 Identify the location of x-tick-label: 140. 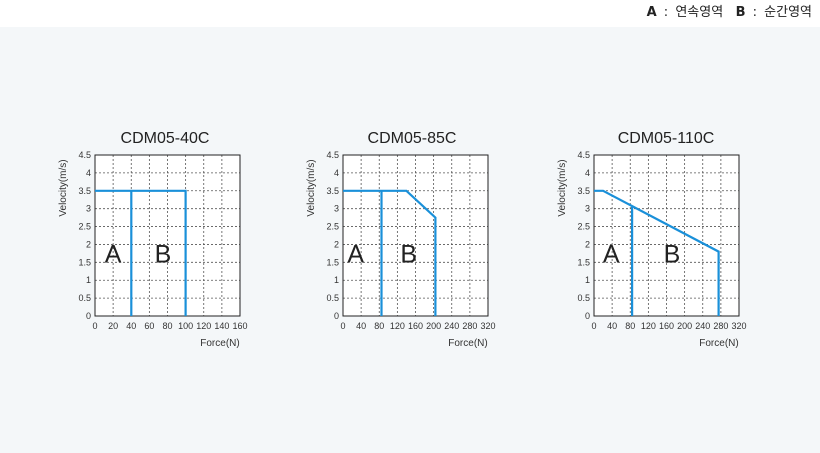
(221, 326).